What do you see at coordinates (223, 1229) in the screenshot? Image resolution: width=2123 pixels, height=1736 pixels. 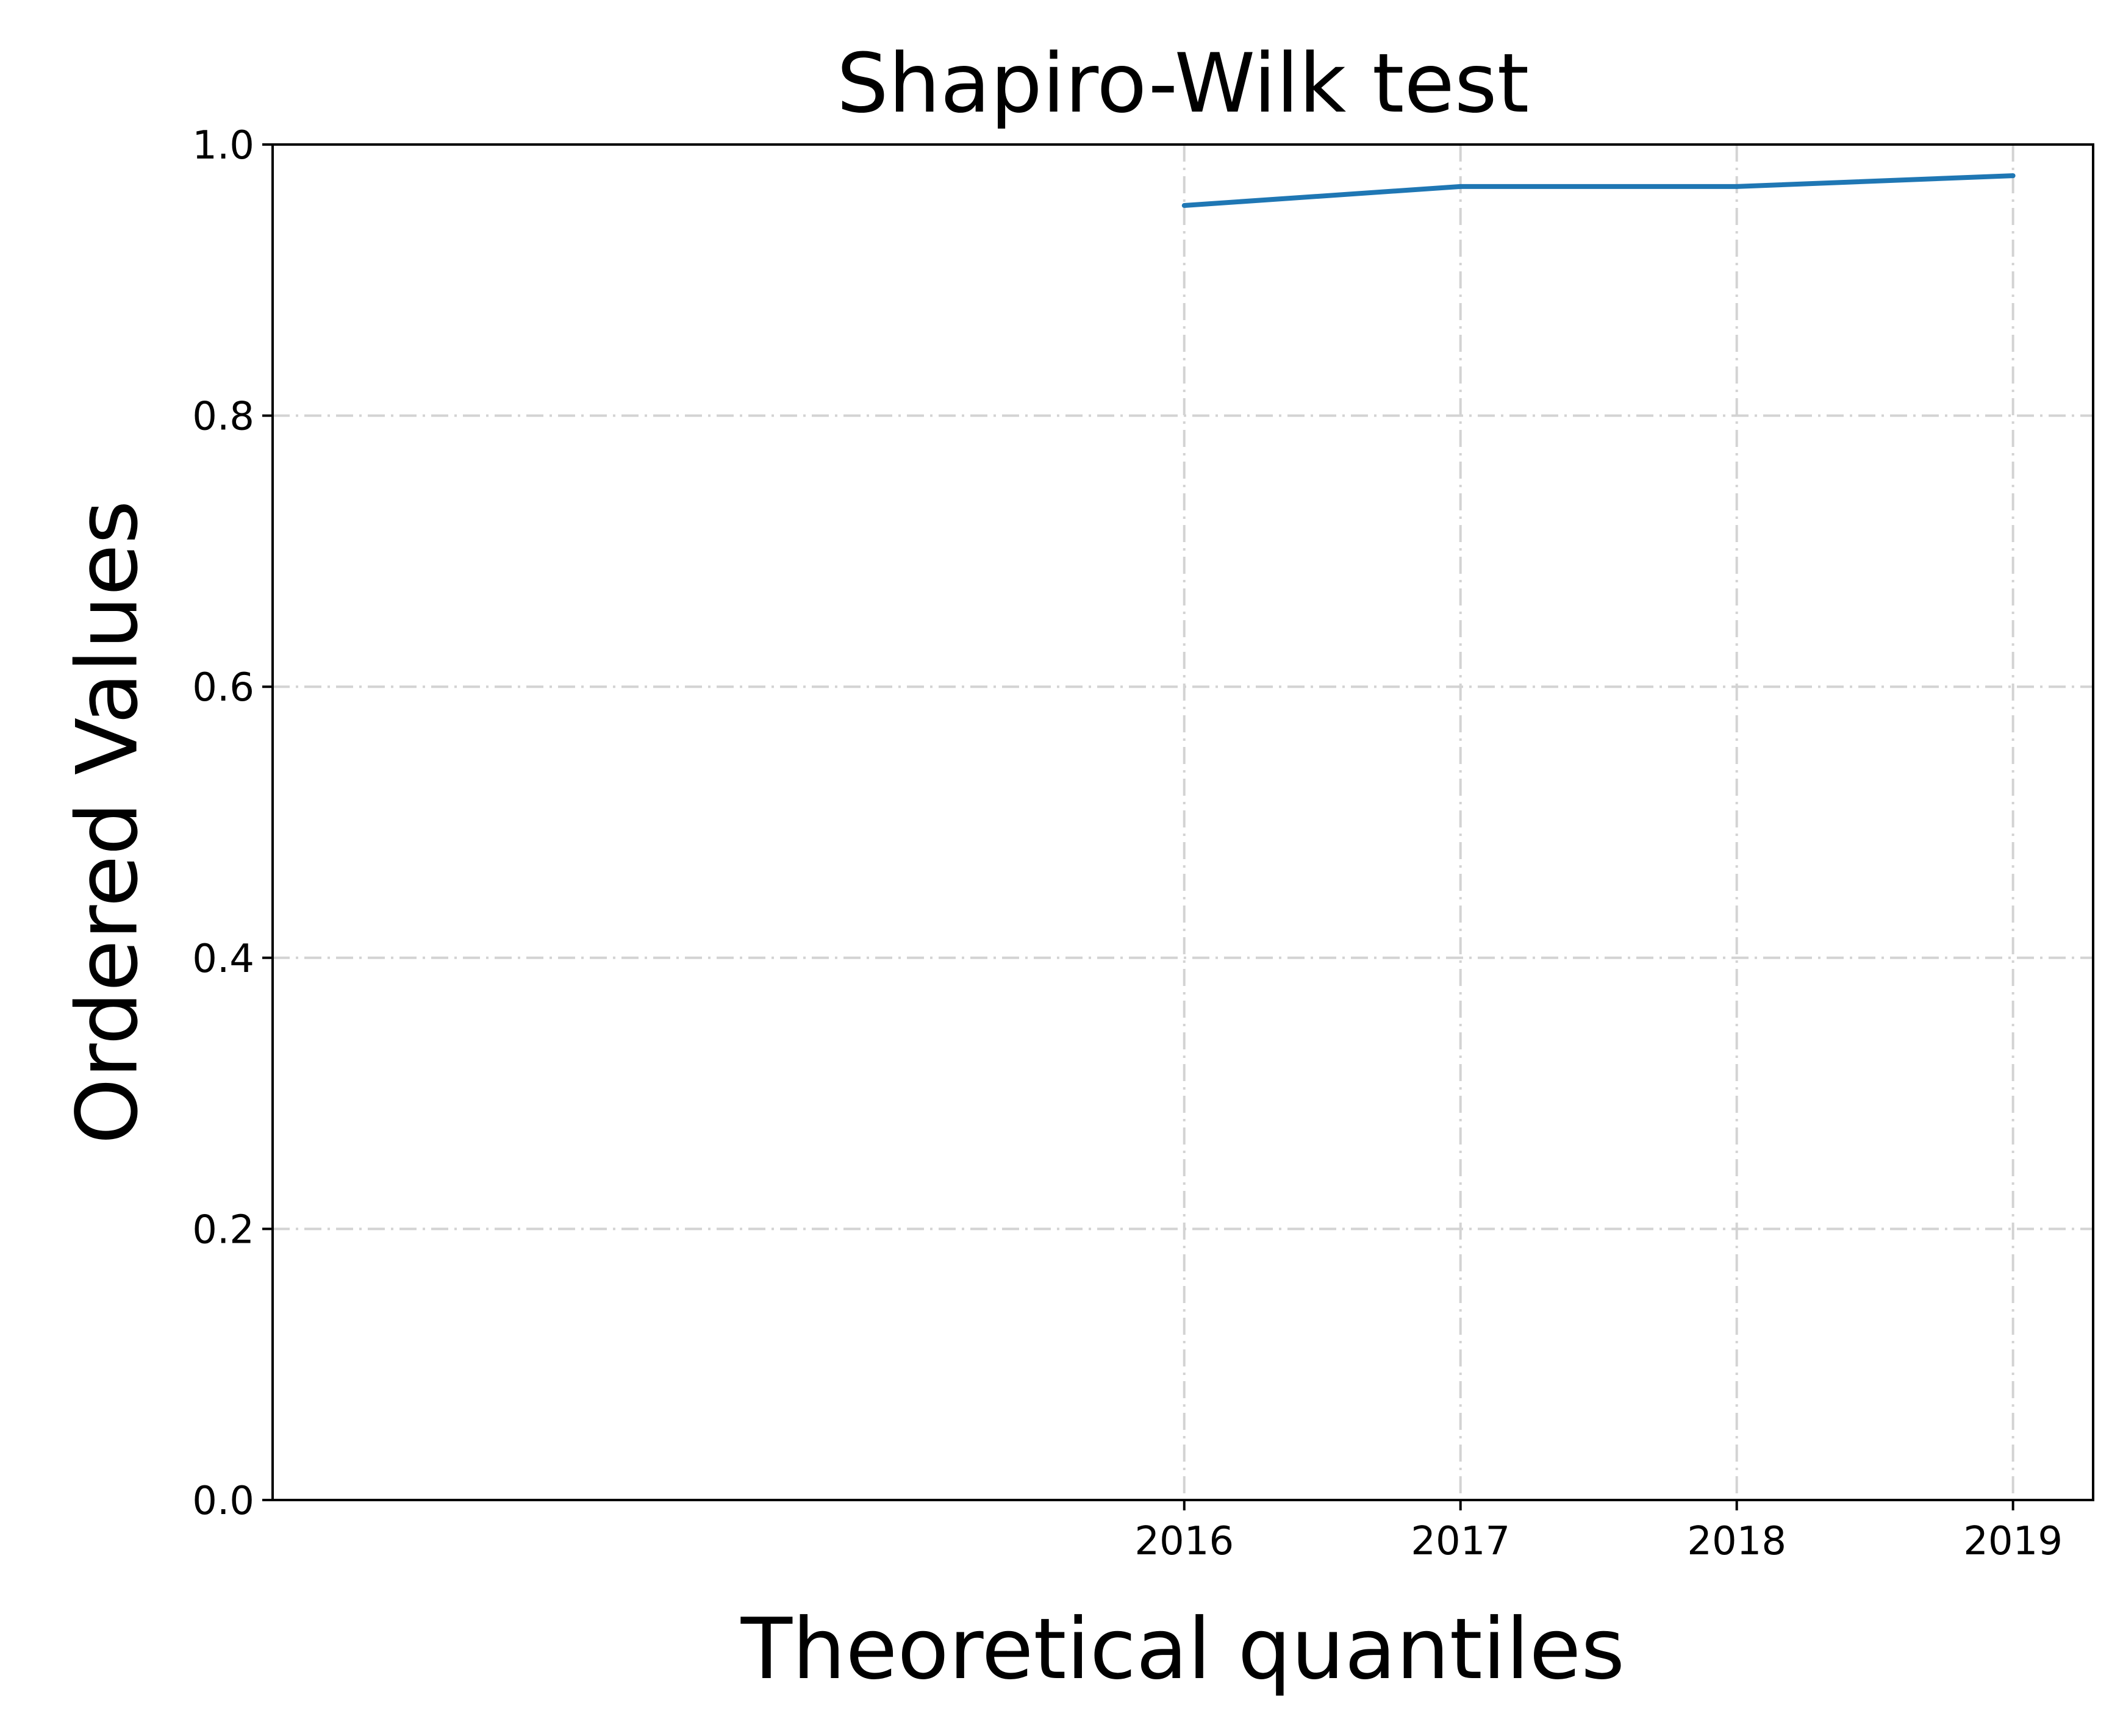 I see `y-tick-label: 0.2` at bounding box center [223, 1229].